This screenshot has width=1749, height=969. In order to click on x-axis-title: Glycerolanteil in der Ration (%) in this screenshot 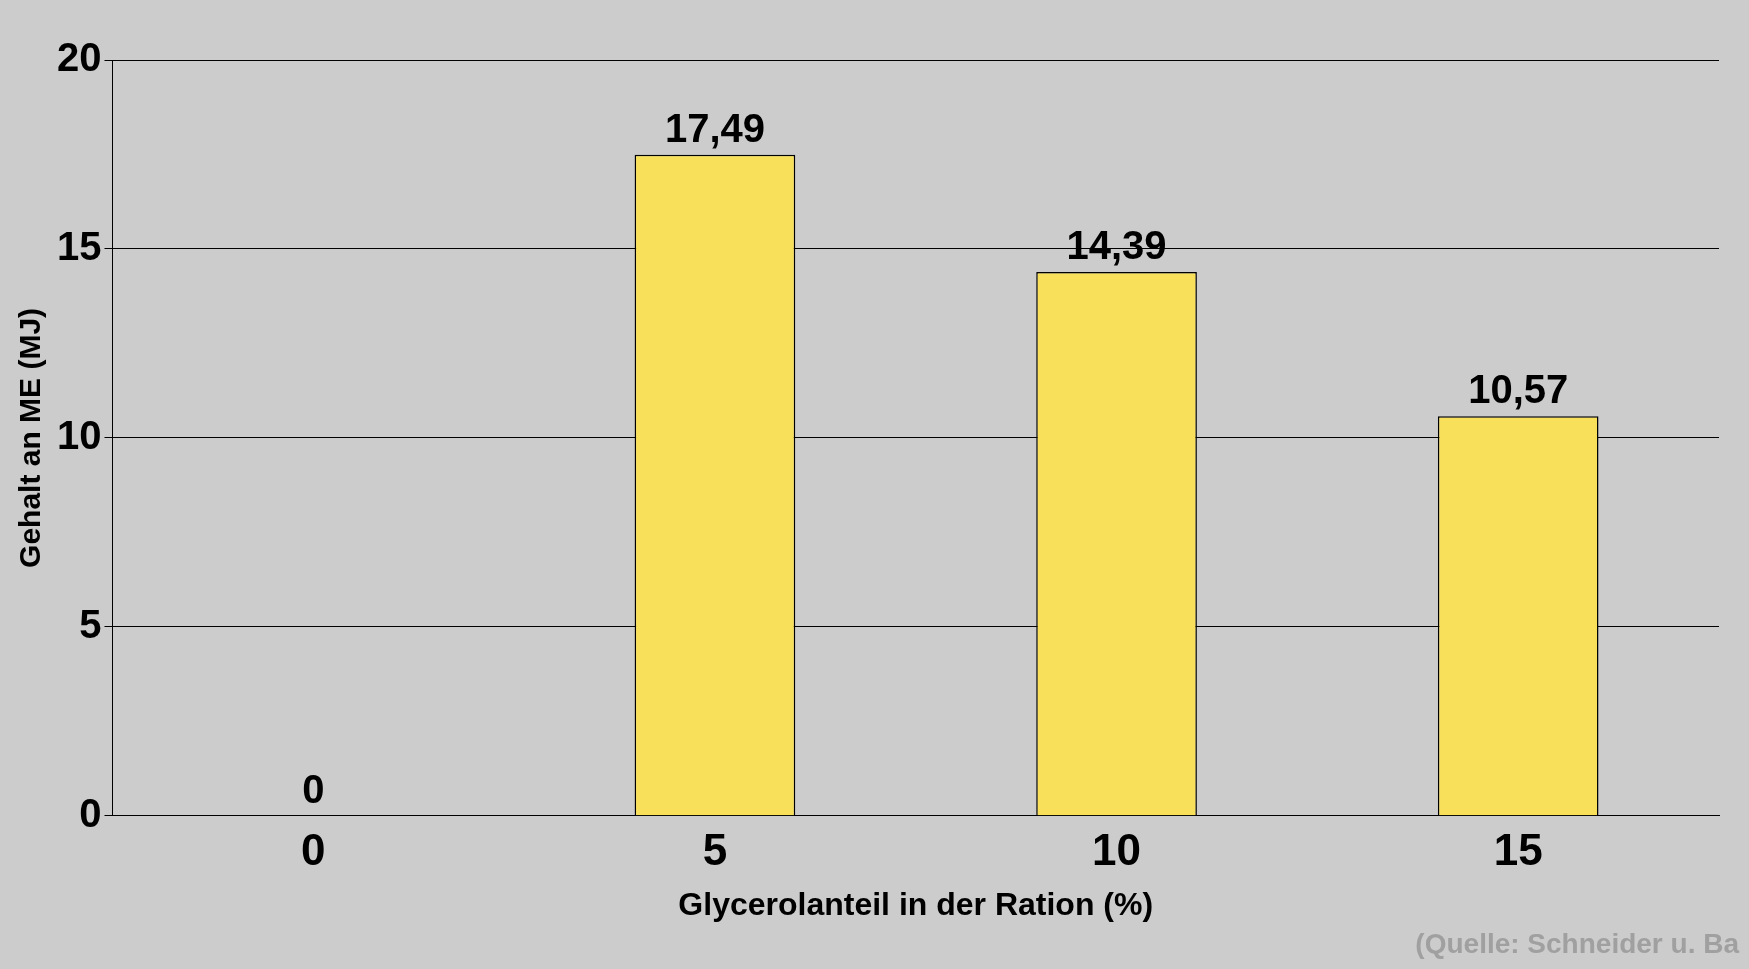, I will do `click(916, 903)`.